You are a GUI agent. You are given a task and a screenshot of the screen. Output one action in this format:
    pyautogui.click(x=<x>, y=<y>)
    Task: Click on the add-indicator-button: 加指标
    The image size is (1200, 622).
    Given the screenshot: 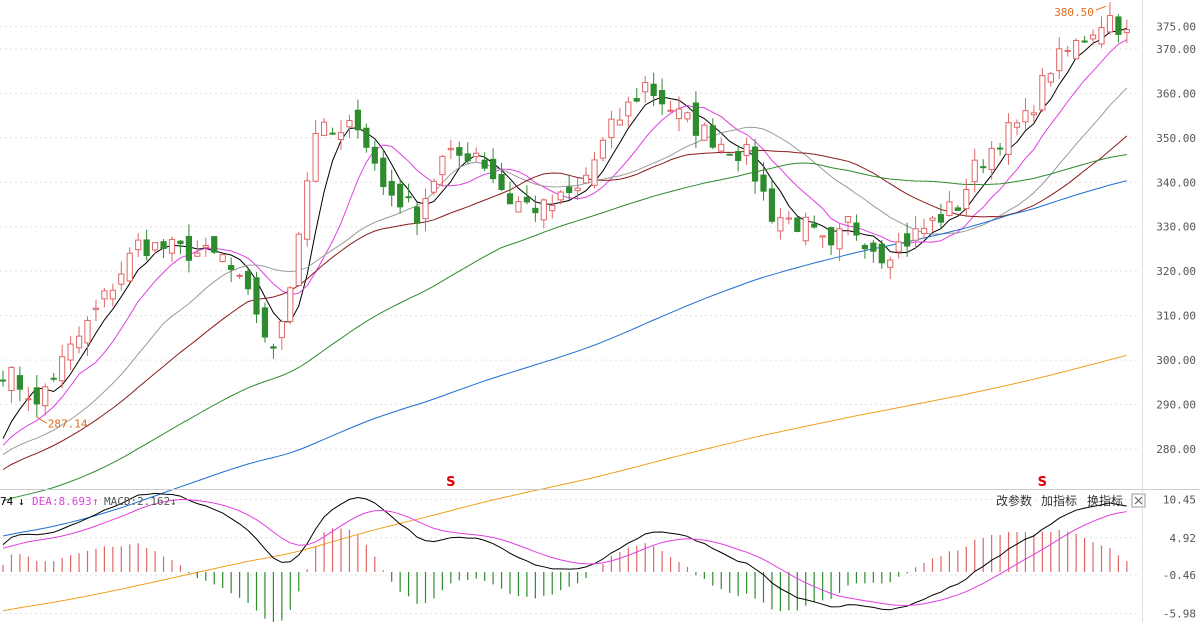 What is the action you would take?
    pyautogui.click(x=1059, y=500)
    